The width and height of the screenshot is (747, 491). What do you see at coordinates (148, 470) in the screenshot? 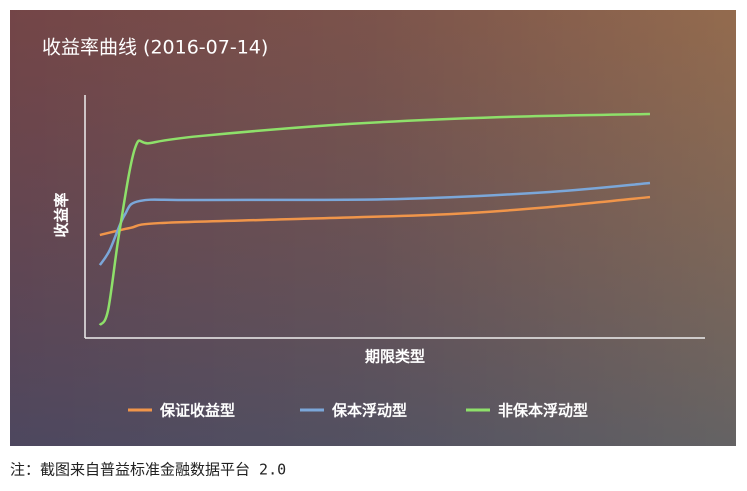
I see `note: 注：截图来自普益标准金融数据平台 2.0` at bounding box center [148, 470].